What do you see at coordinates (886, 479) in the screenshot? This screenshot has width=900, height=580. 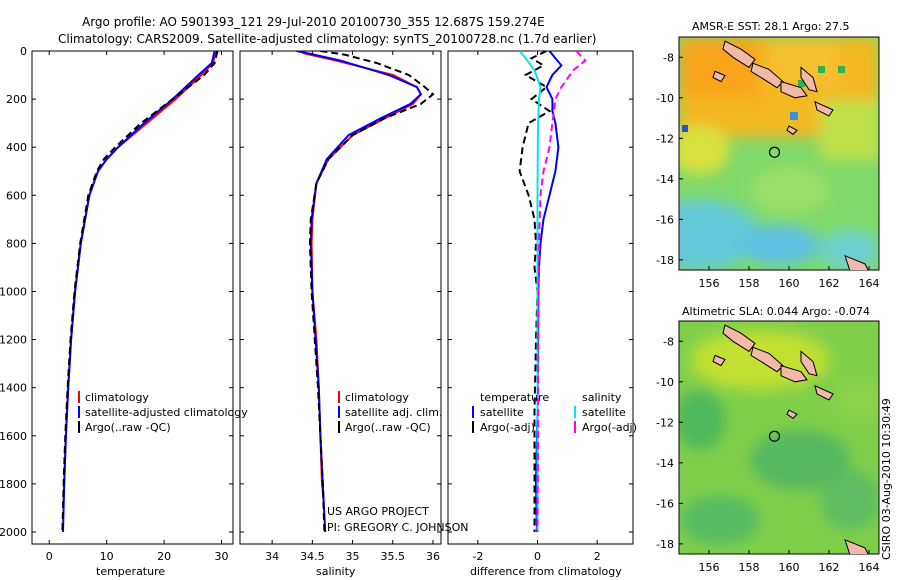 I see `timestamp-stamp: CSIRO 03-Aug-2010 10:30:49` at bounding box center [886, 479].